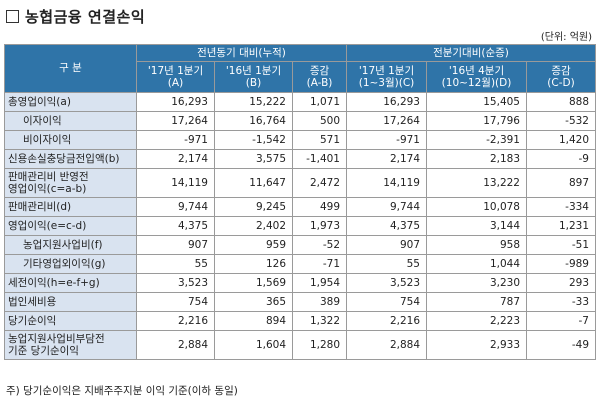  Describe the element at coordinates (70, 140) in the screenshot. I see `row-label: 비이자이익` at that location.